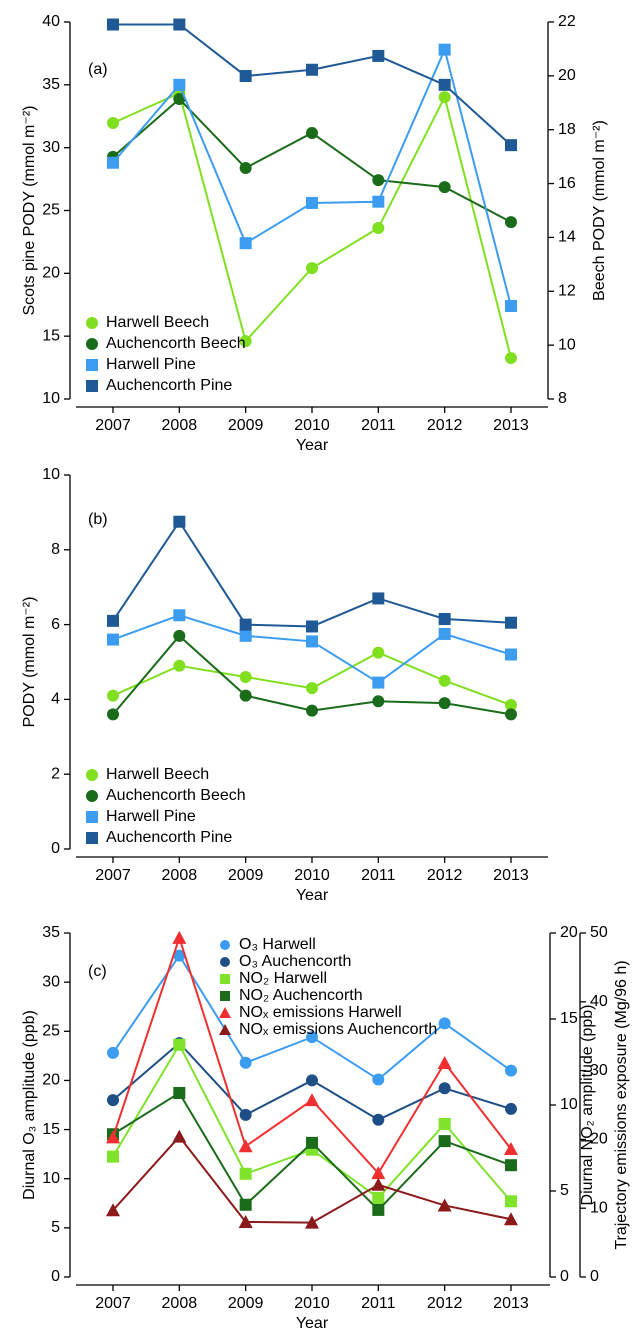 The width and height of the screenshot is (633, 1335). What do you see at coordinates (169, 837) in the screenshot?
I see `legend-label: Auchencorth Pine` at bounding box center [169, 837].